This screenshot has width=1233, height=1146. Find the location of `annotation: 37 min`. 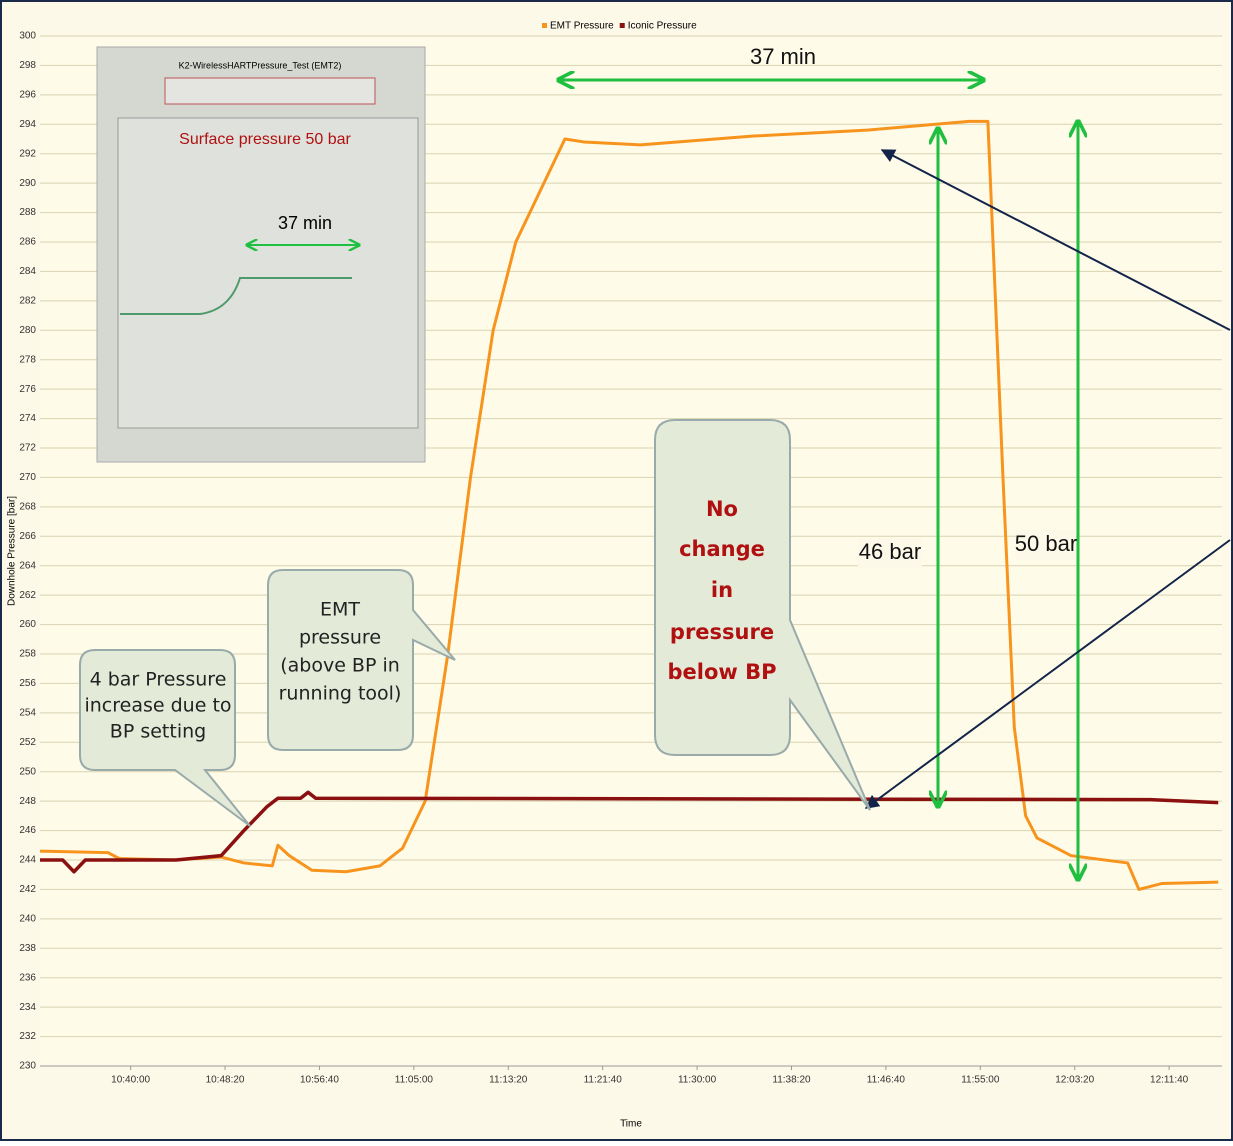

annotation: 37 min is located at coordinates (783, 56).